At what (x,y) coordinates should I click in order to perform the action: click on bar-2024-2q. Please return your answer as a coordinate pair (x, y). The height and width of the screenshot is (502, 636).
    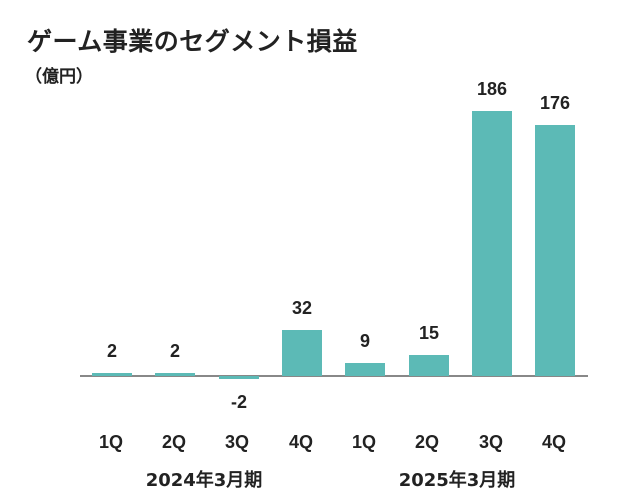
    Looking at the image, I should click on (175, 374).